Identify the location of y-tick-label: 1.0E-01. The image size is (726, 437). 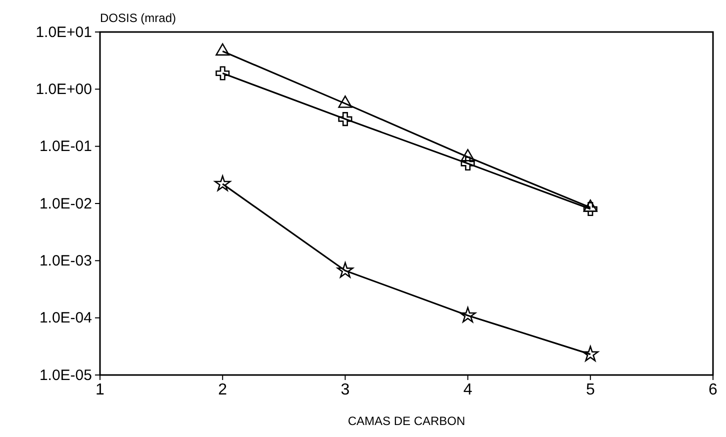
(65, 147).